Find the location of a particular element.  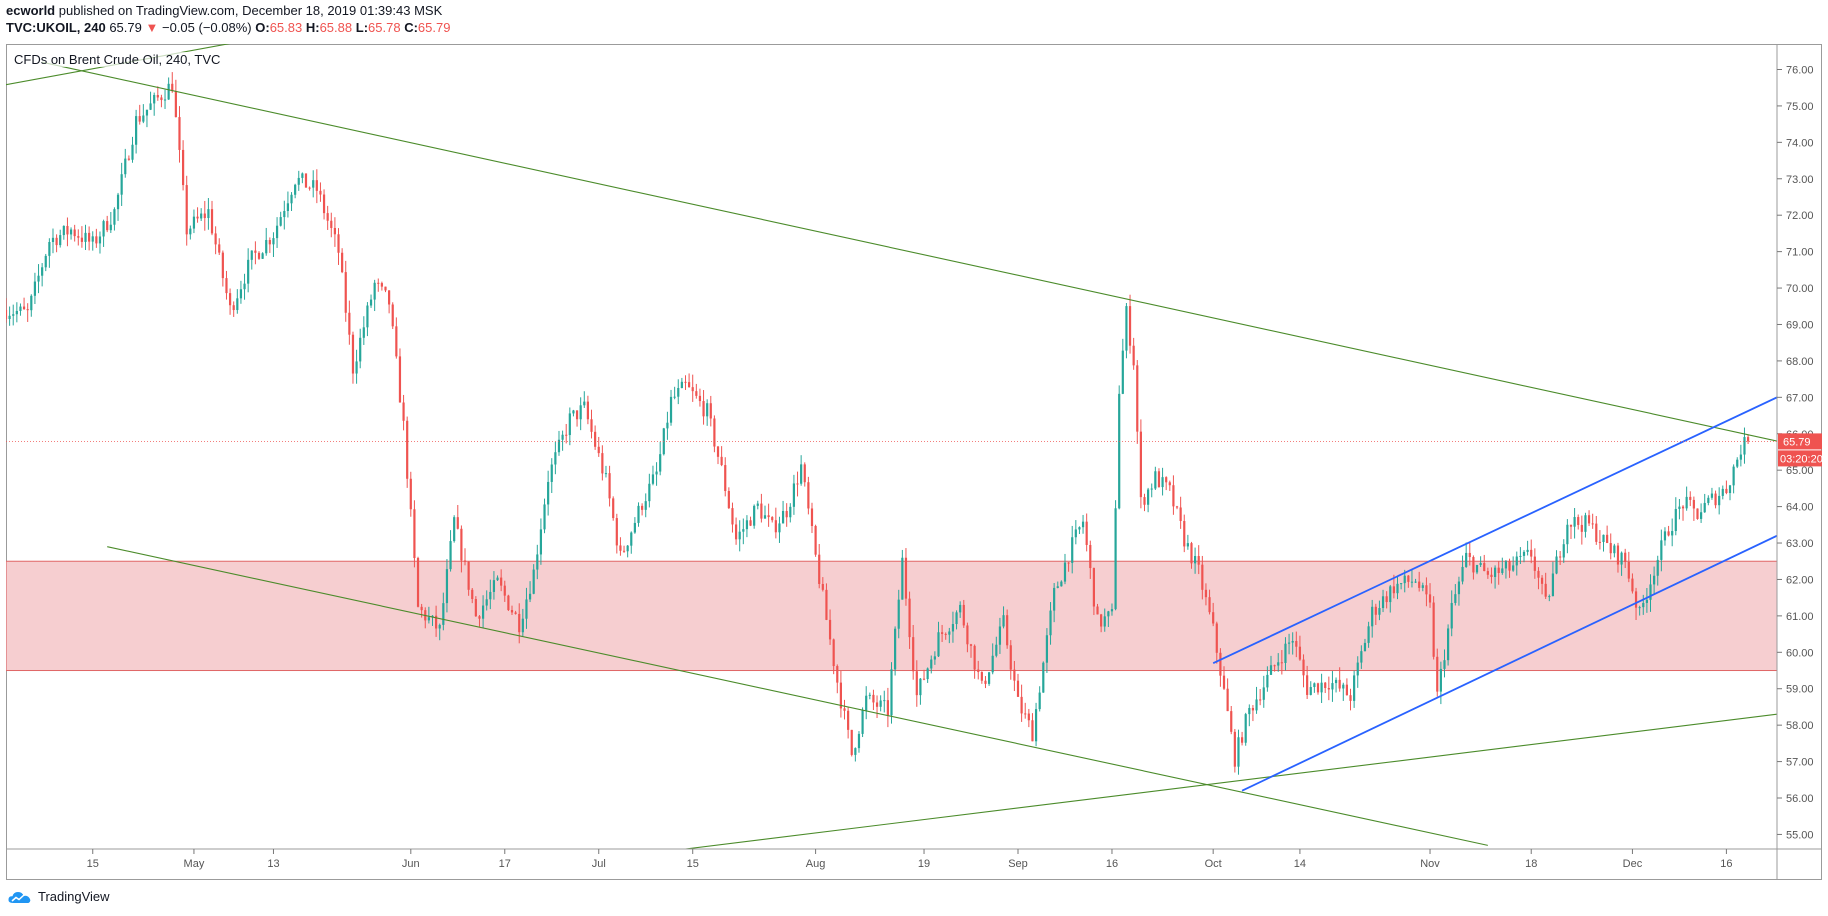

countdown-tag is located at coordinates (1800, 458).